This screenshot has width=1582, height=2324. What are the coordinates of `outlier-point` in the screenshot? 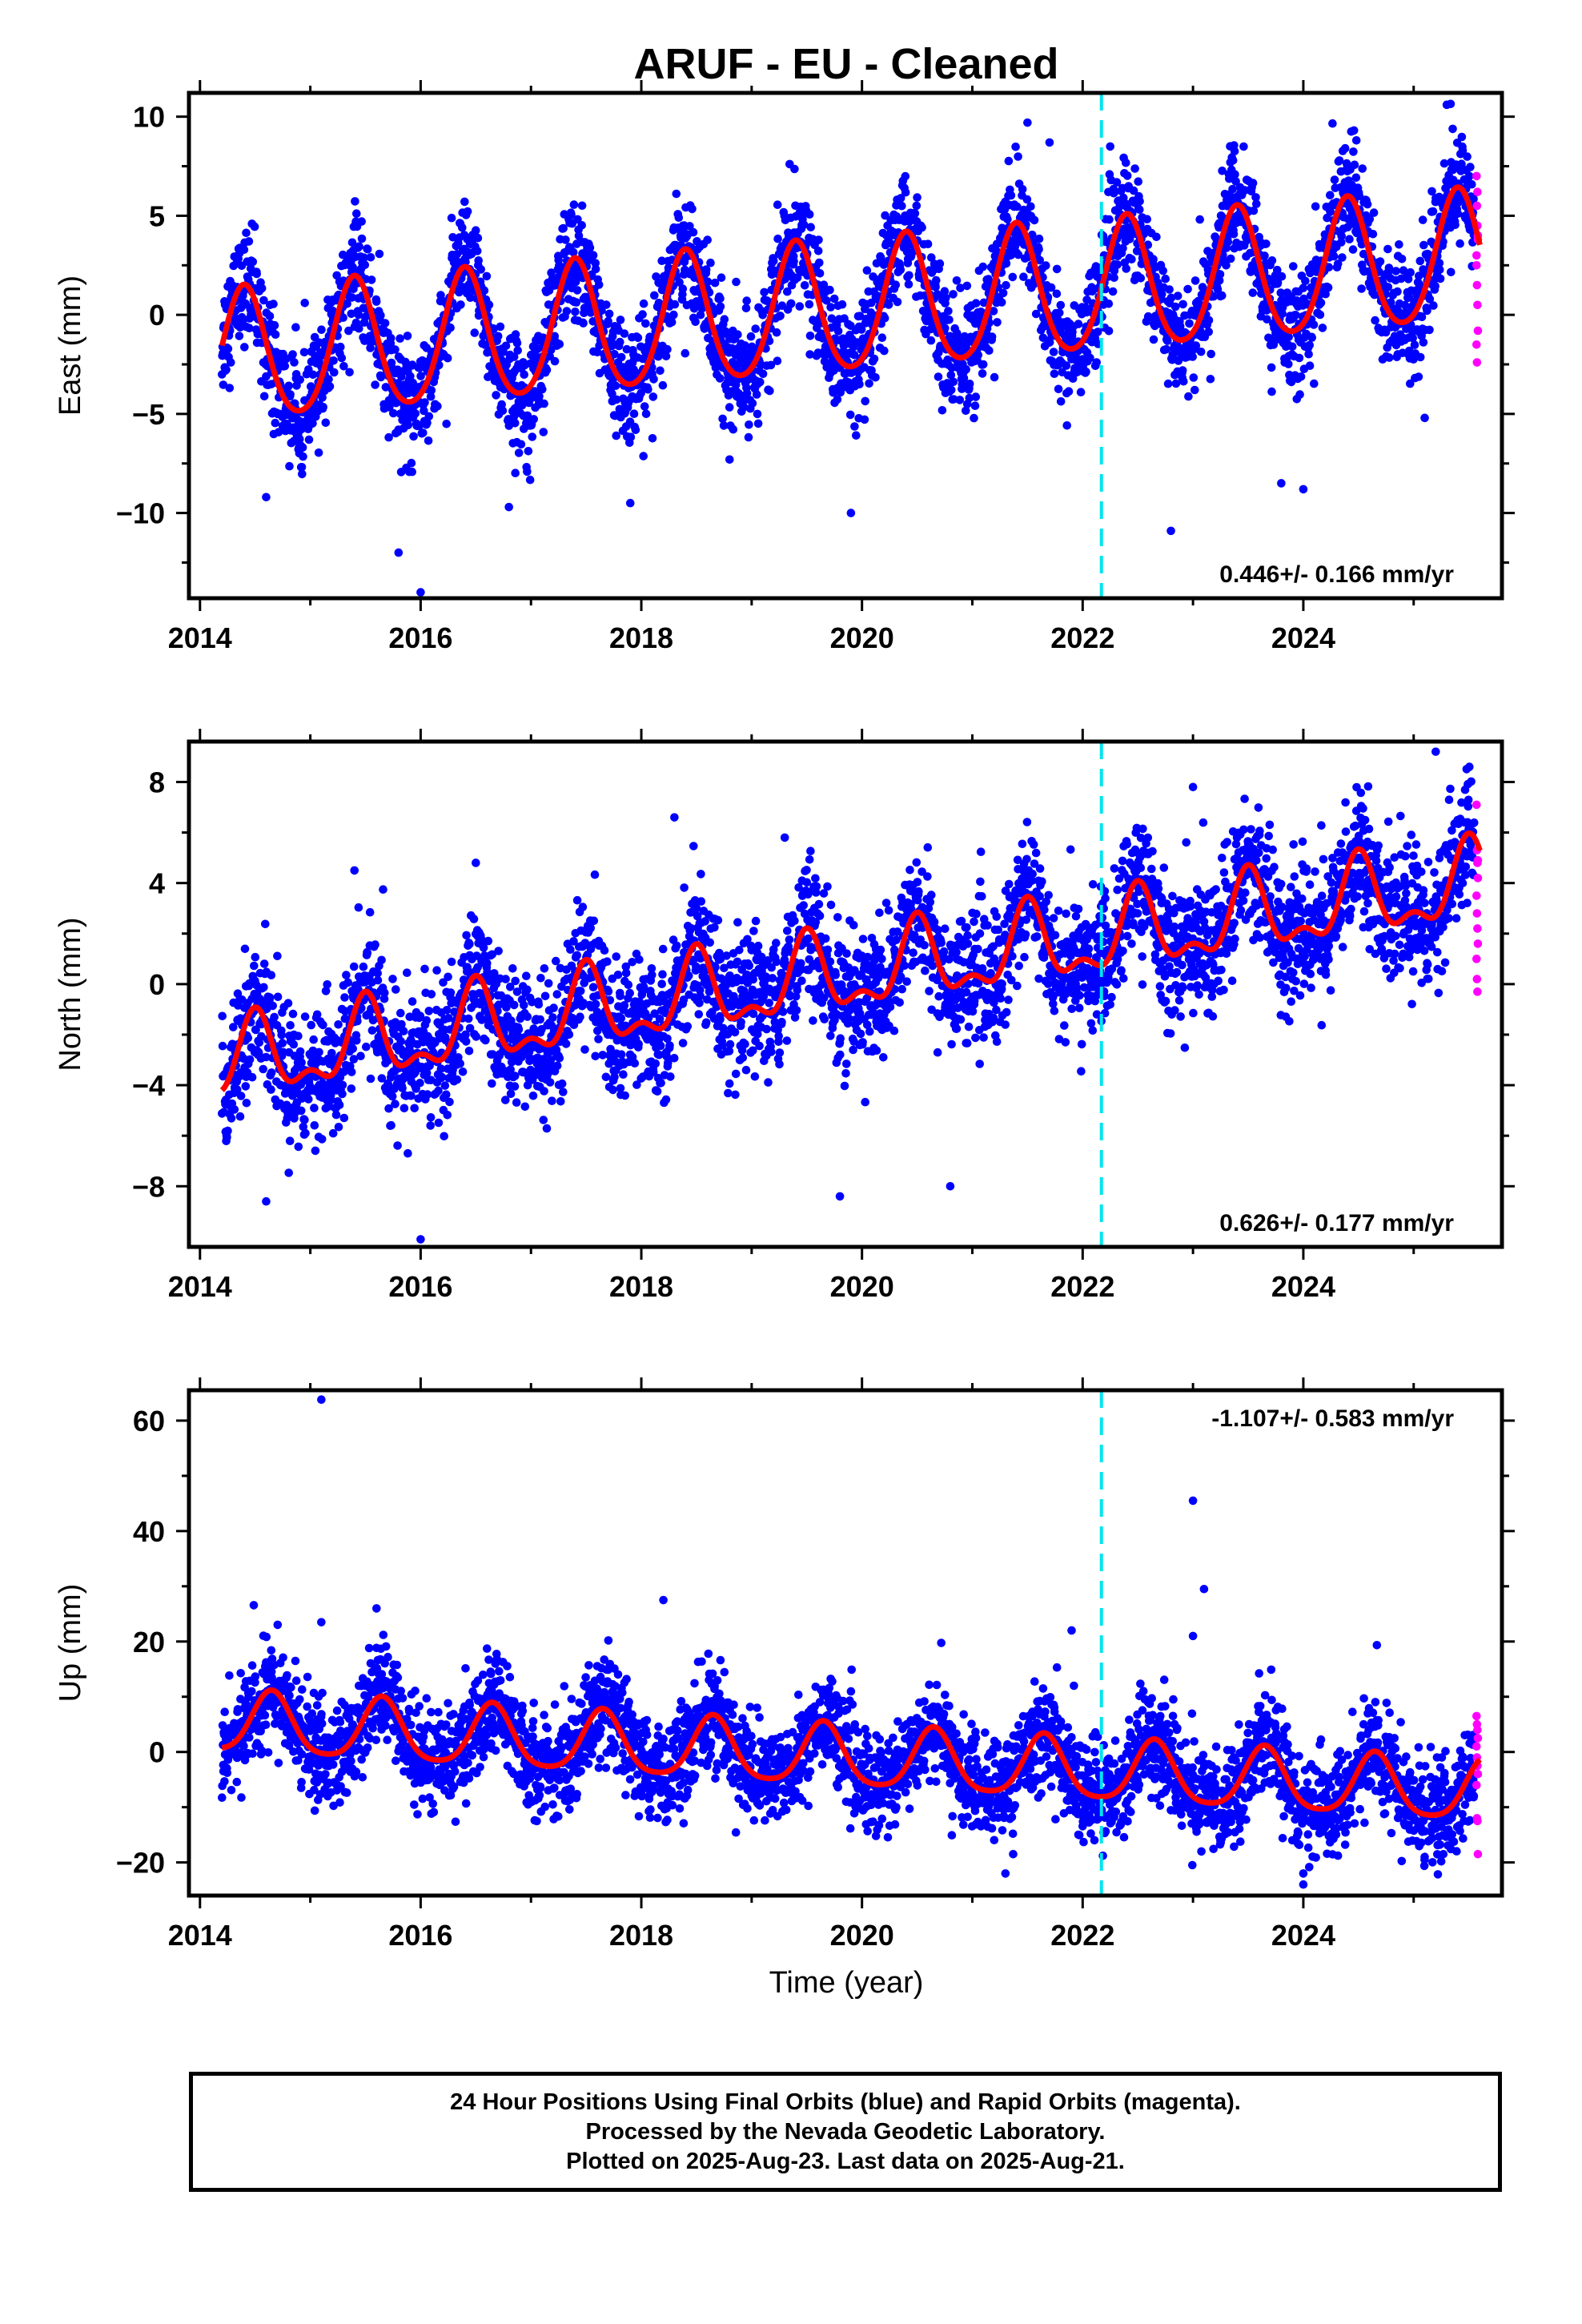 It's located at (851, 513).